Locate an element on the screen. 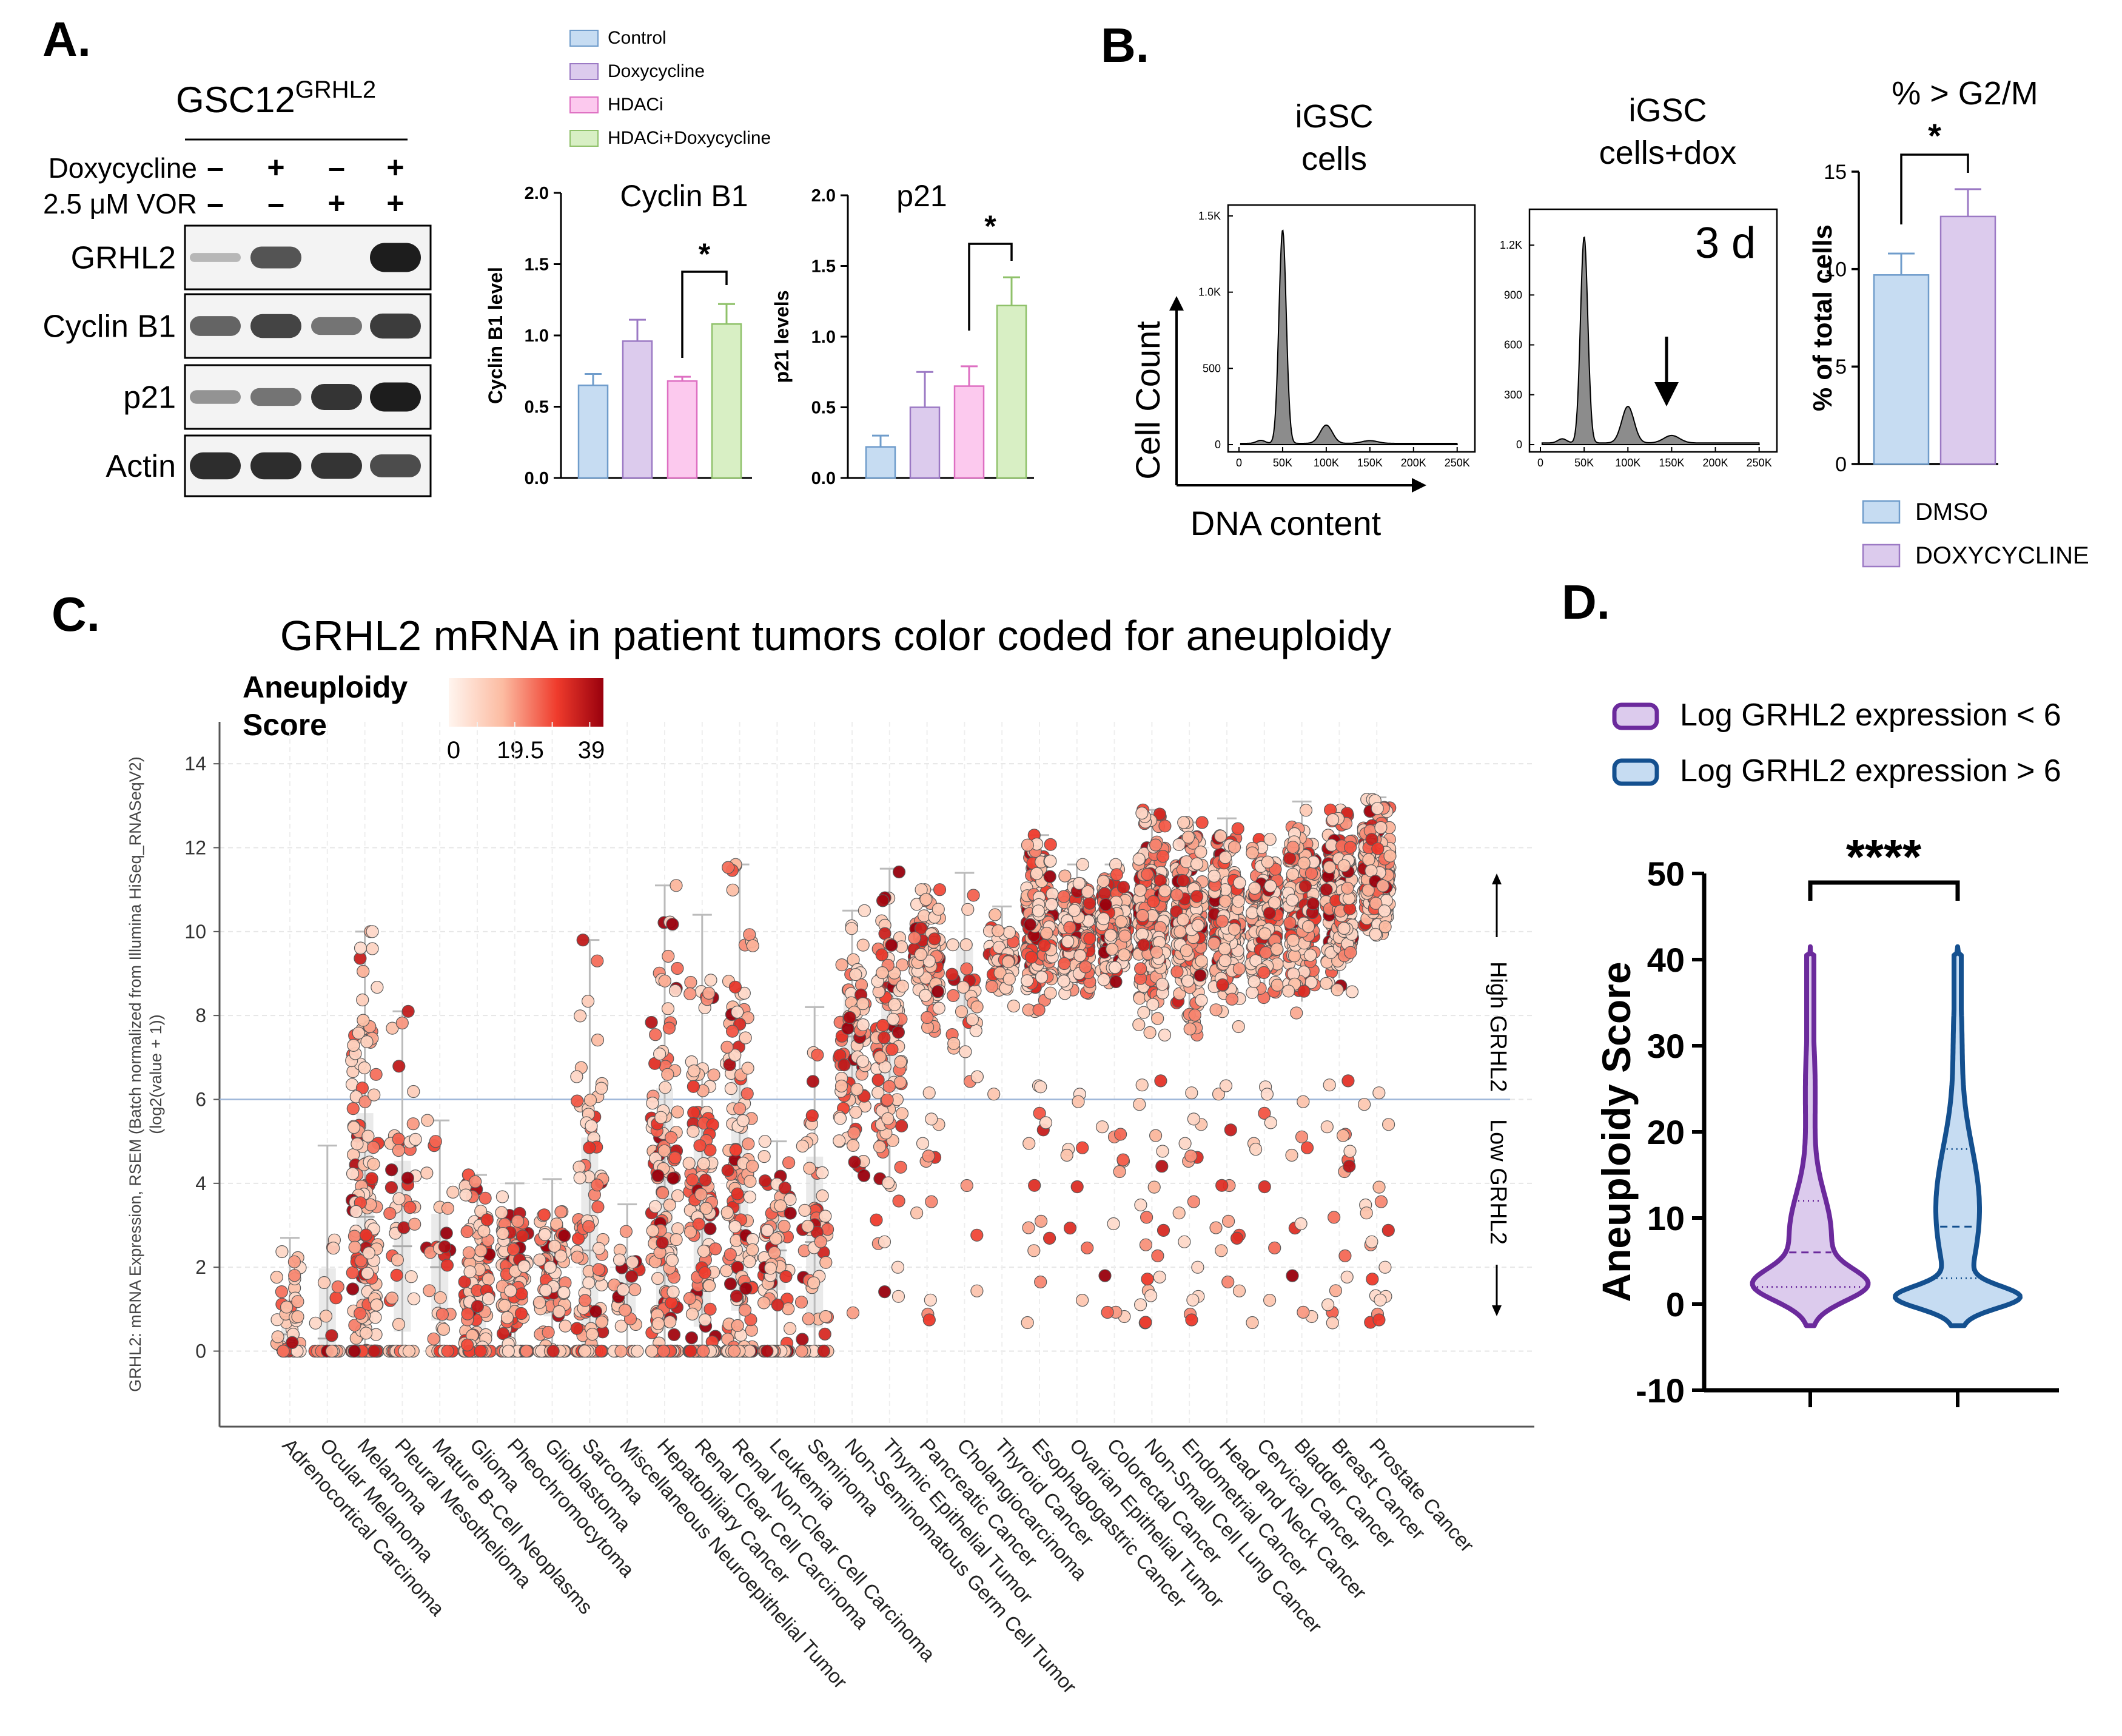 The height and width of the screenshot is (1736, 2122). sign-1-1: – is located at coordinates (276, 203).